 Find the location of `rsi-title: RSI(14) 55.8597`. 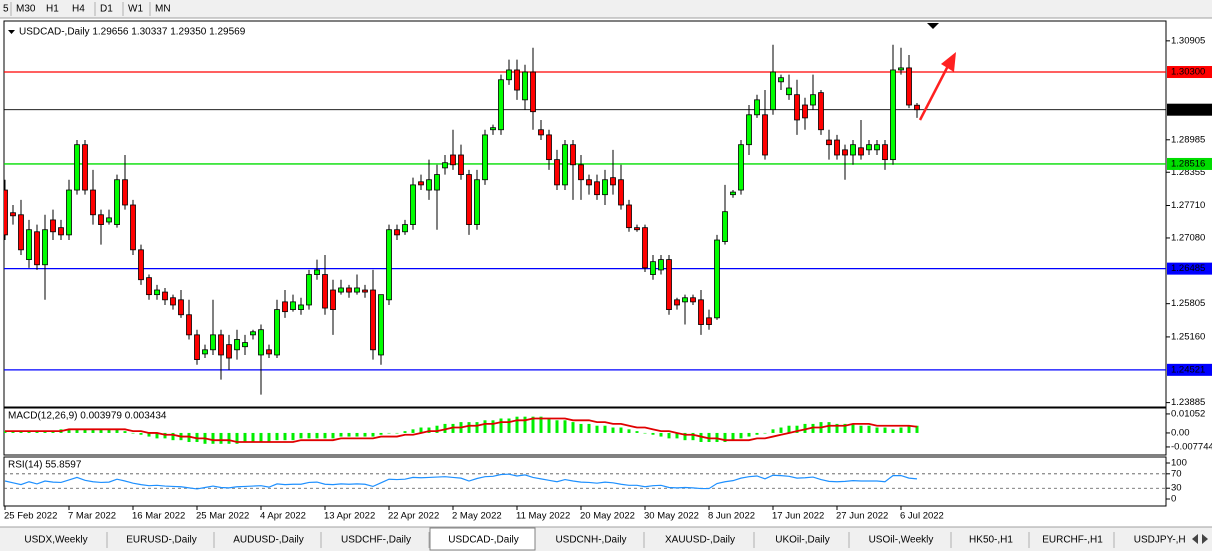

rsi-title: RSI(14) 55.8597 is located at coordinates (45, 465).